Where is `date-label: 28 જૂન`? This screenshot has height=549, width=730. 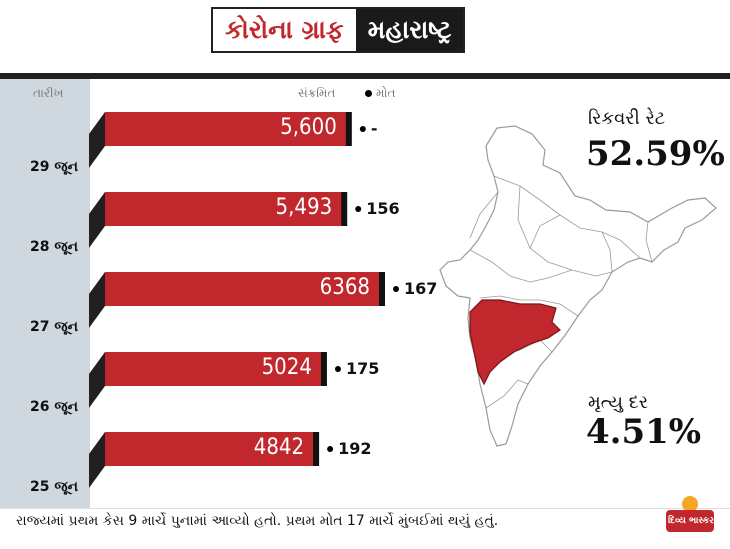 date-label: 28 જૂન is located at coordinates (54, 247).